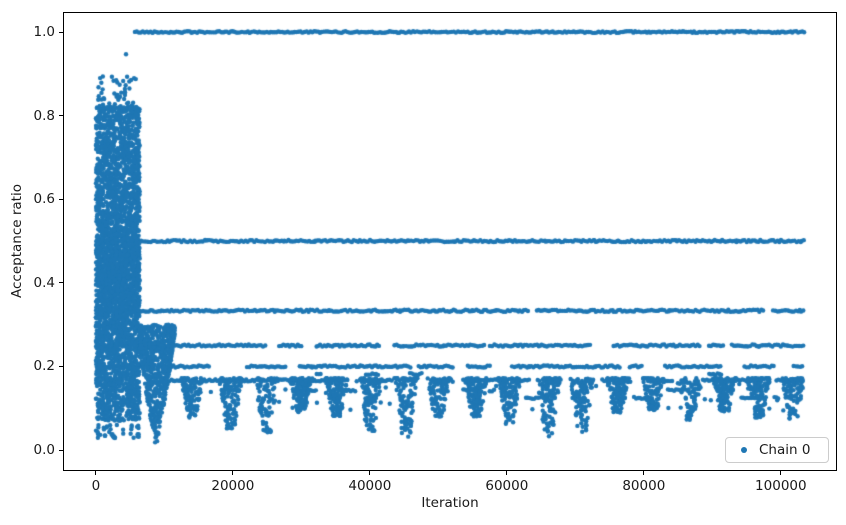  Describe the element at coordinates (507, 486) in the screenshot. I see `x-tick-label: 60000` at that location.